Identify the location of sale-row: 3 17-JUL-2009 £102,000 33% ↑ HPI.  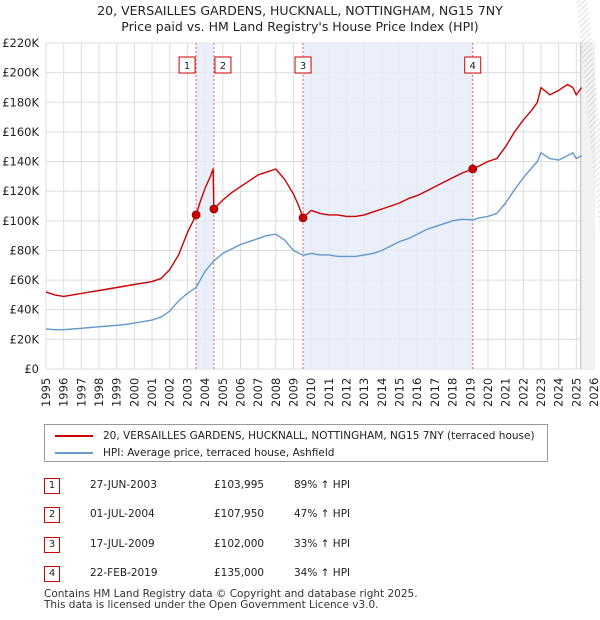
(244, 547).